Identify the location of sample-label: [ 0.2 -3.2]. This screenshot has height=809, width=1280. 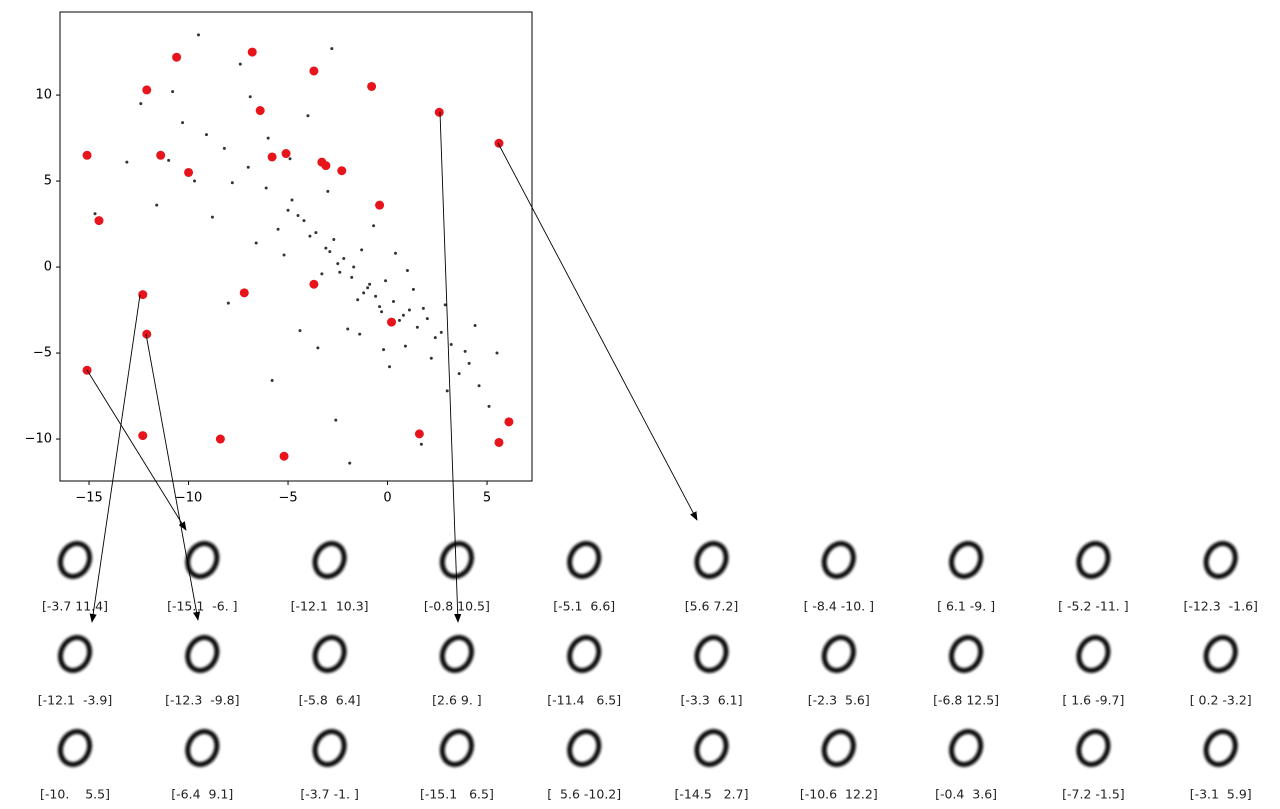
(1221, 700).